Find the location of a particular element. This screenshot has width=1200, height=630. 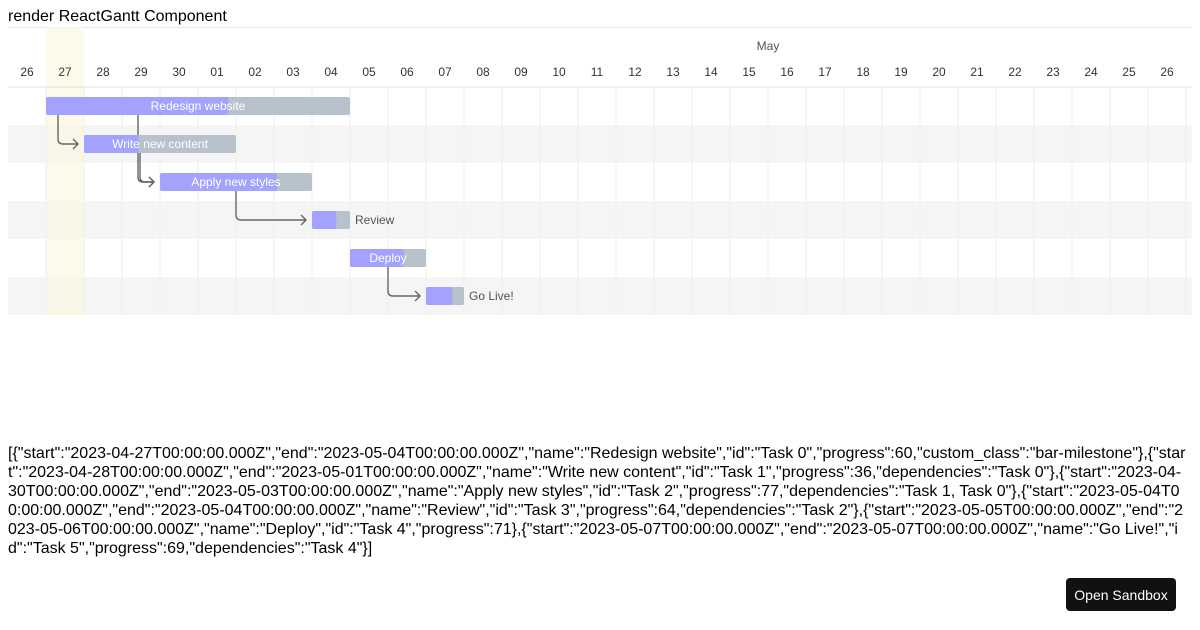

day-label: 07 is located at coordinates (445, 72).